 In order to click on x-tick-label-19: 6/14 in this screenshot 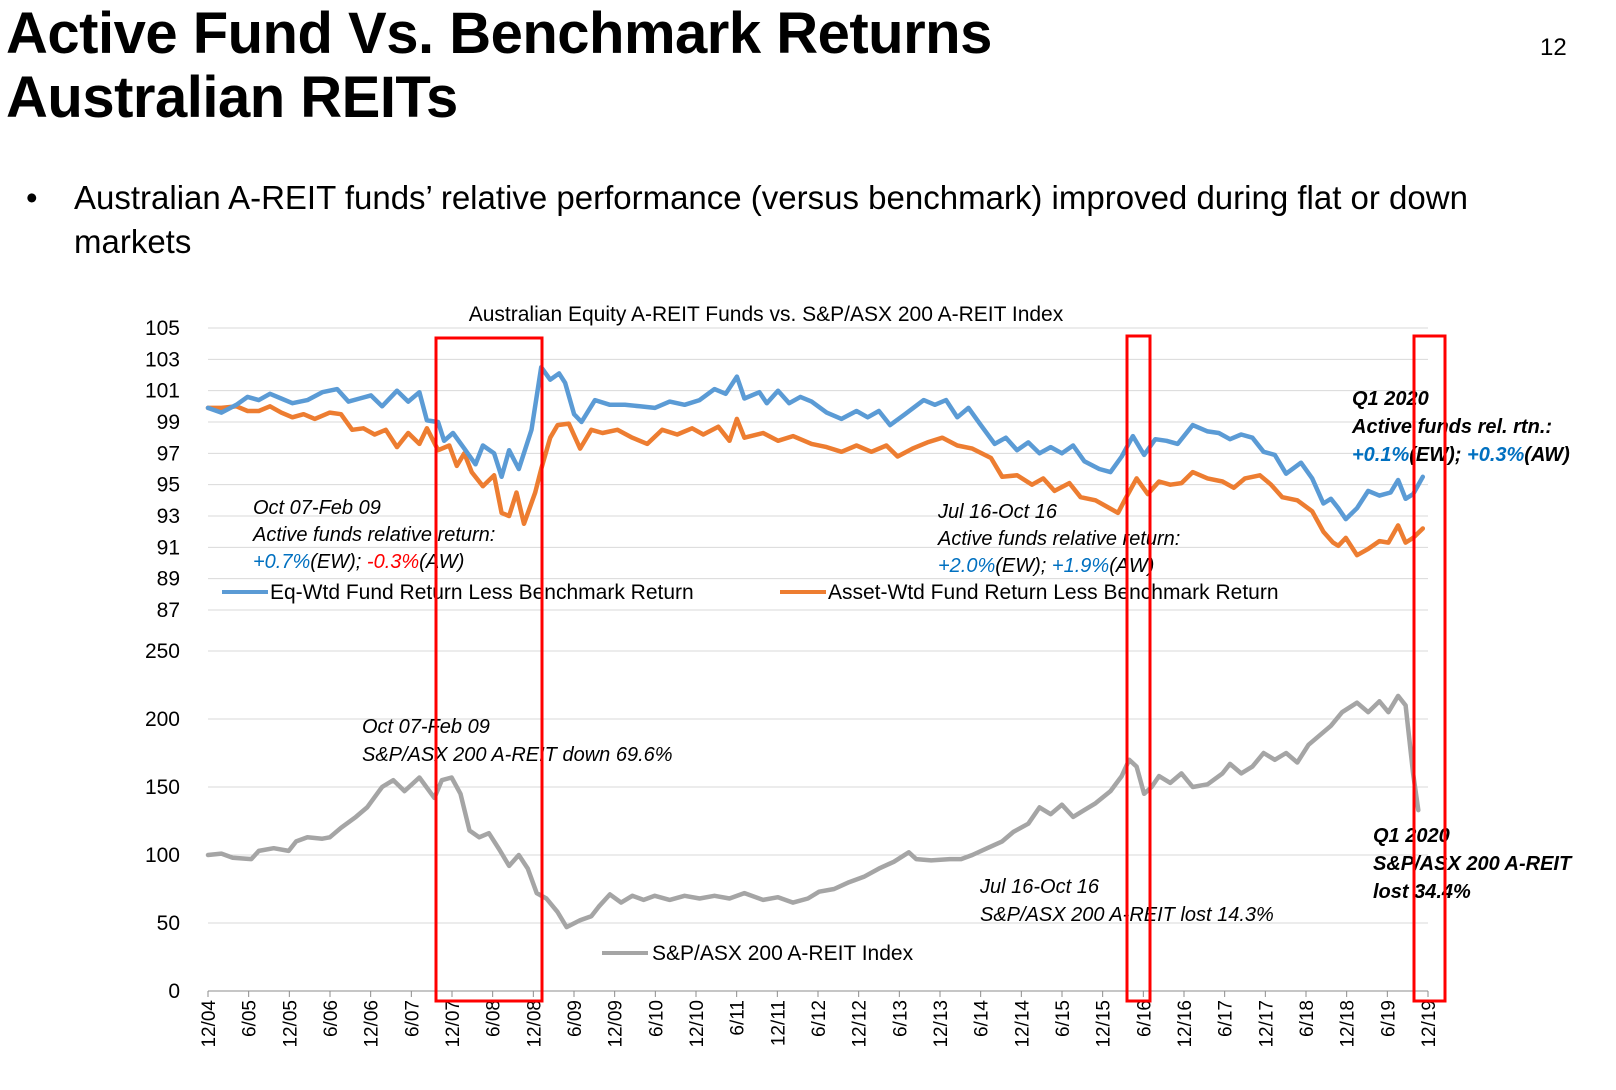, I will do `click(982, 1018)`.